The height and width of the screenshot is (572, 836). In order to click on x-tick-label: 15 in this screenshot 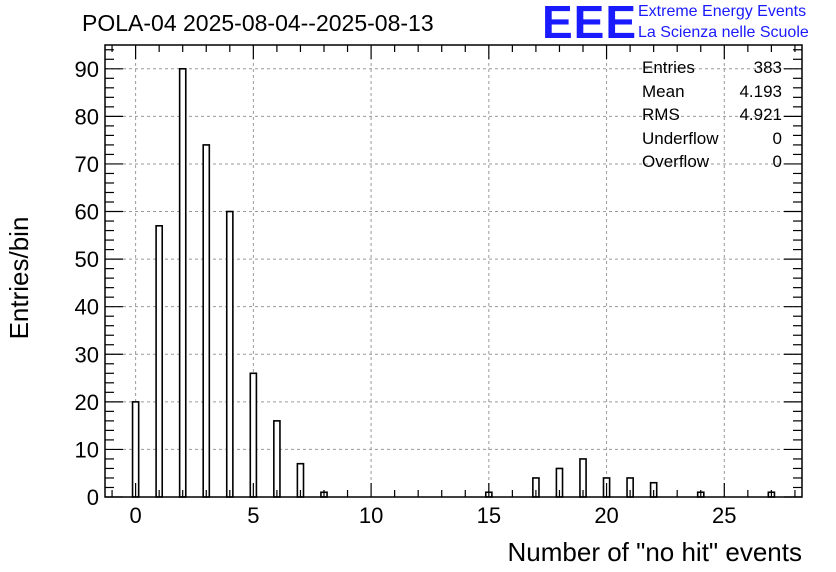, I will do `click(489, 515)`.